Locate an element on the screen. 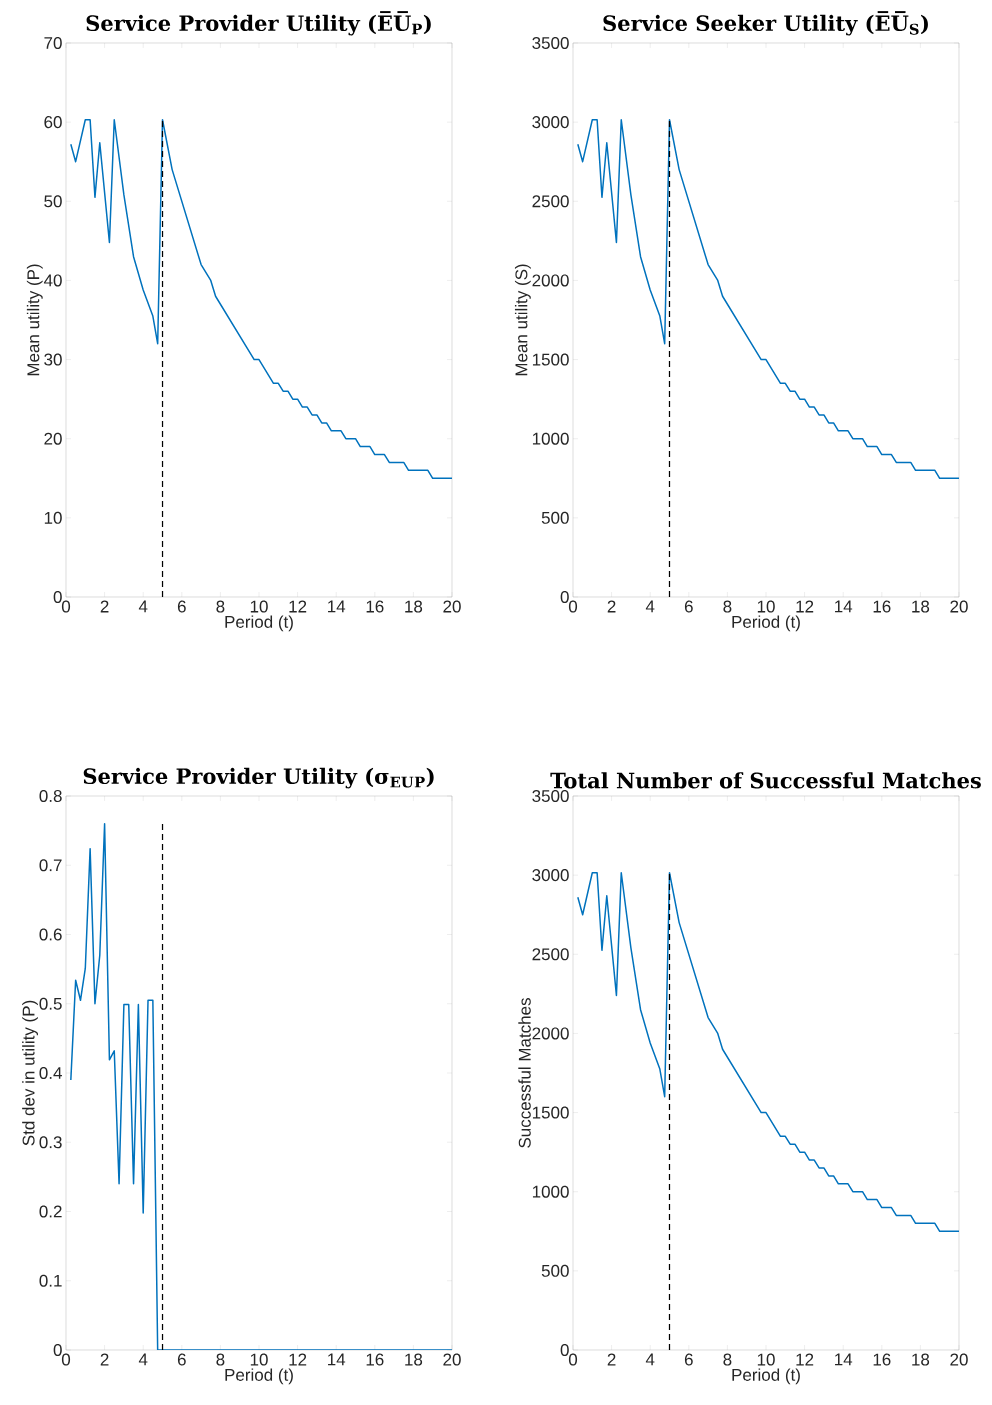 This screenshot has height=1405, width=992. chart-title: Service Provider Utility (σ$_{EUP}$) is located at coordinates (258, 778).